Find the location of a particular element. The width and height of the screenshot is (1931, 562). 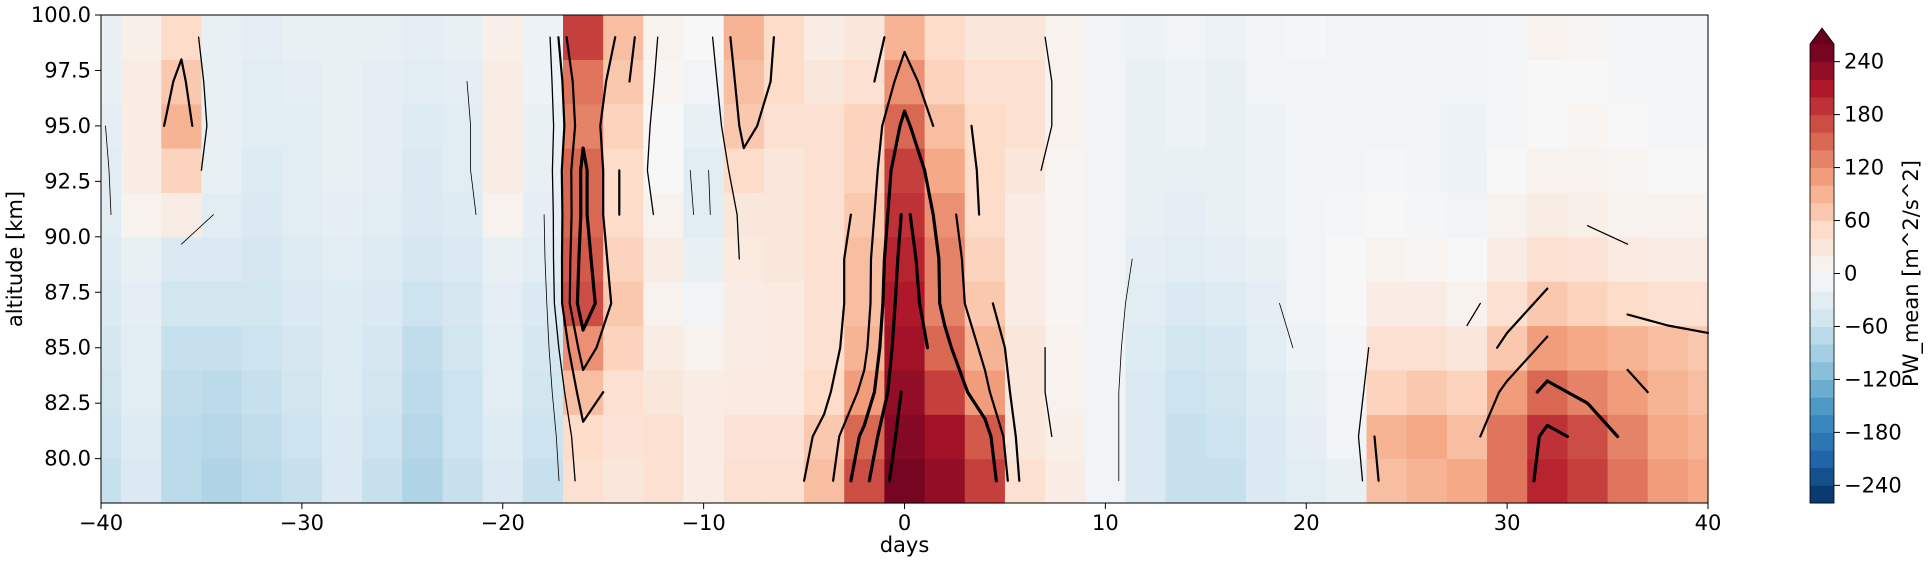

y-tick-label: 97.5 is located at coordinates (67, 70).